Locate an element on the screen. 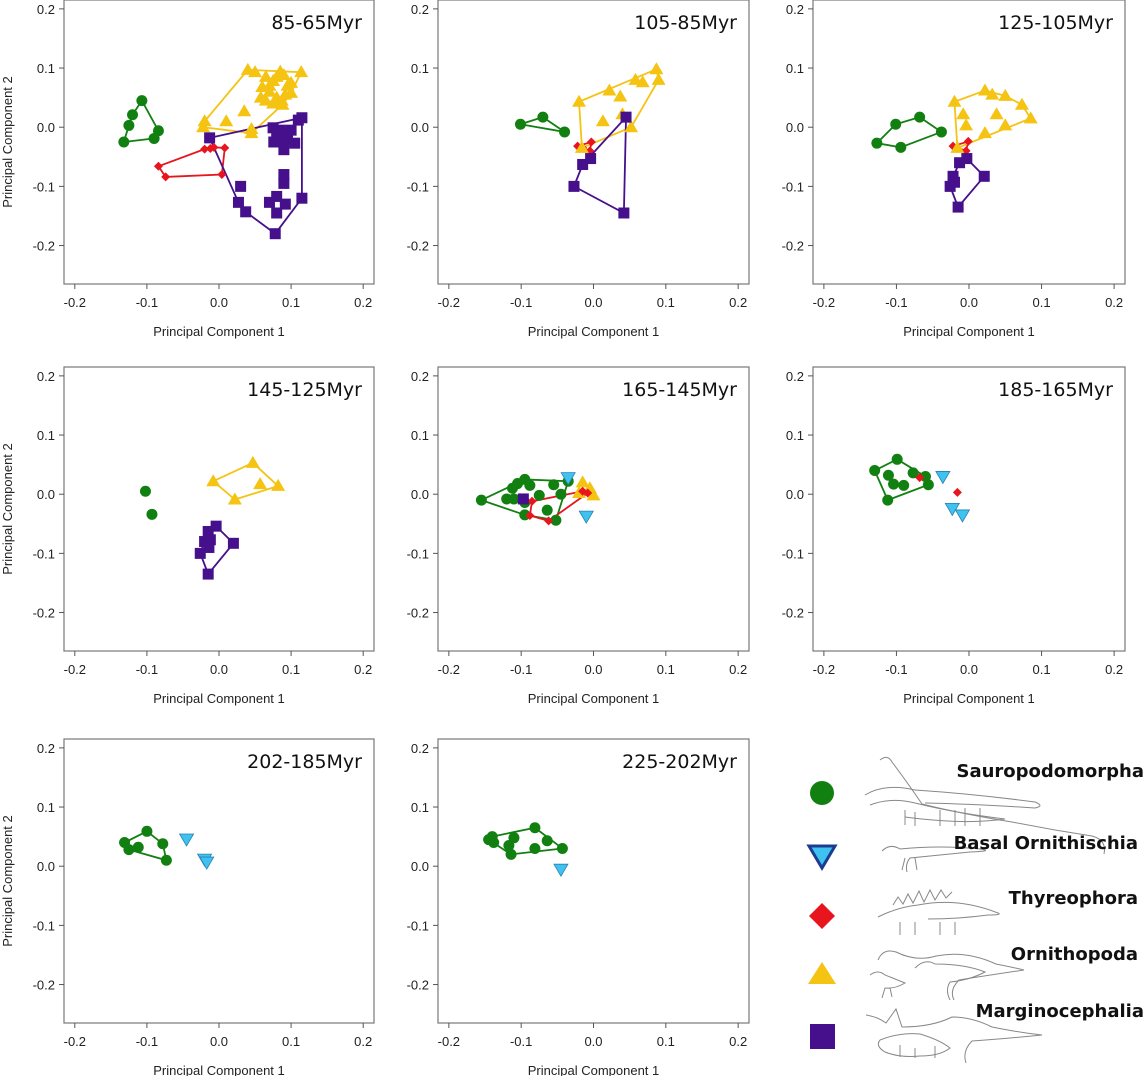 This screenshot has width=1146, height=1076. ceratopsian-silhouette-icon is located at coordinates (954, 1035).